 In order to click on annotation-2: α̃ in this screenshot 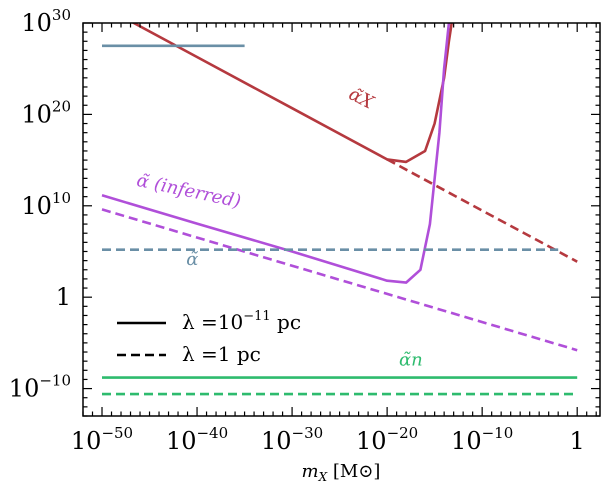, I will do `click(192, 259)`.